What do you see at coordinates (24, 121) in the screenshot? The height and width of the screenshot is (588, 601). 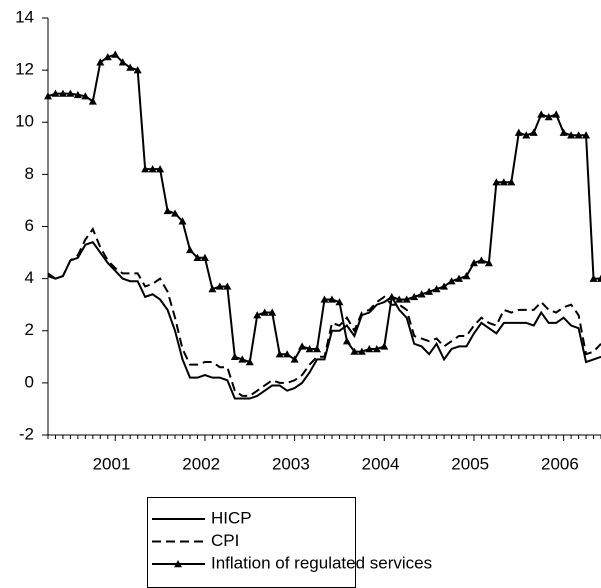 I see `y-tick-label: 10` at bounding box center [24, 121].